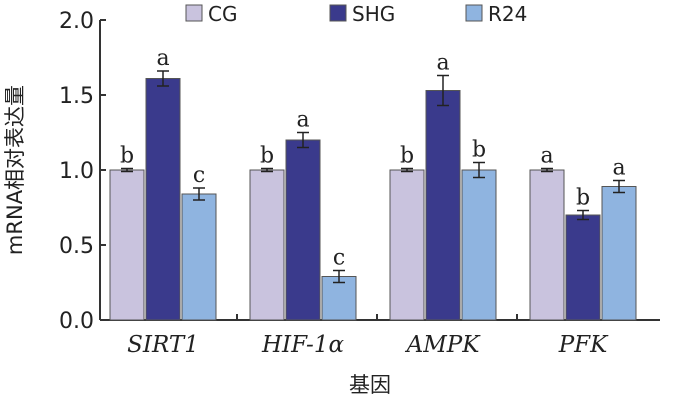  Describe the element at coordinates (507, 14) in the screenshot. I see `legend-label-R24: R24` at that location.